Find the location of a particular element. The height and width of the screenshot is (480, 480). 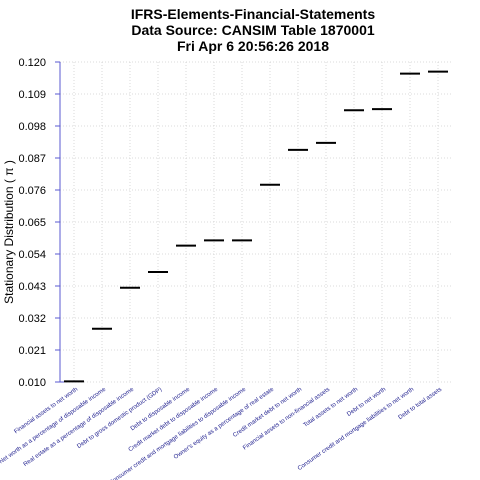

chart-title-line-2: Data Source: CANSIM Table 1870001 is located at coordinates (252, 30).